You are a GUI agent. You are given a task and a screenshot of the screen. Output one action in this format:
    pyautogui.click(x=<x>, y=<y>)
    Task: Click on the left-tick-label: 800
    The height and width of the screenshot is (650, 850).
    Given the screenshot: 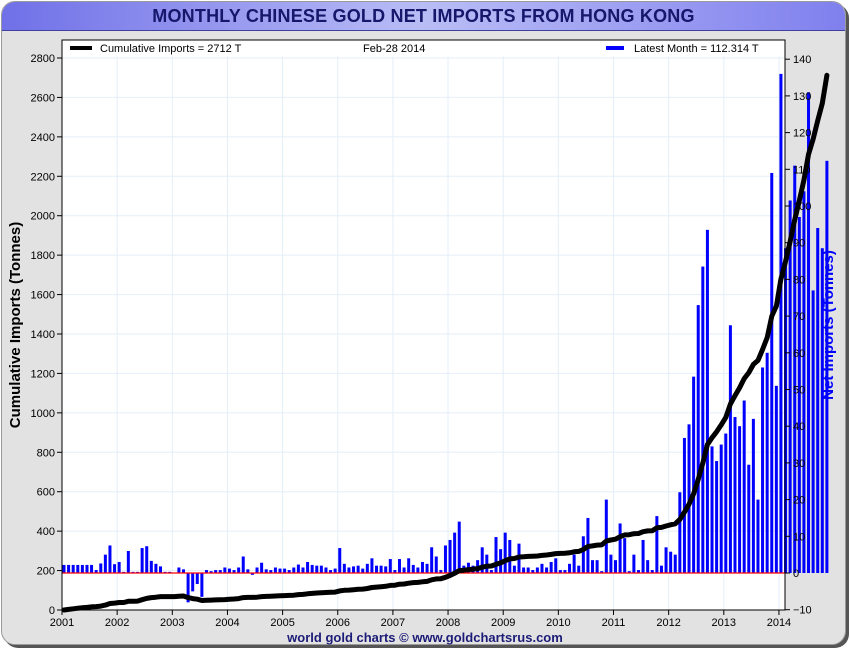 What is the action you would take?
    pyautogui.click(x=46, y=453)
    